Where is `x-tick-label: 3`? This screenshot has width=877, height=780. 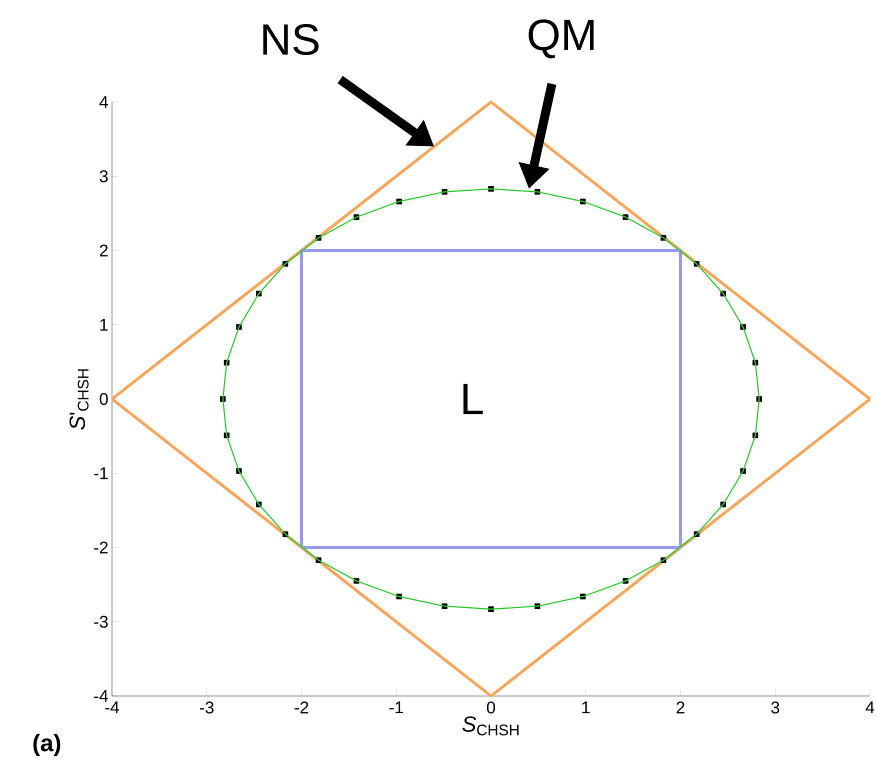
x-tick-label: 3 is located at coordinates (775, 708).